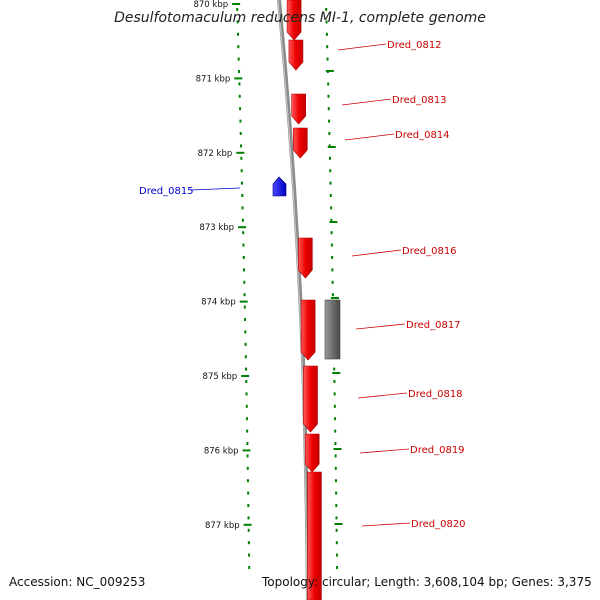 This screenshot has height=600, width=600. I want to click on gene-features, so click(306, 300).